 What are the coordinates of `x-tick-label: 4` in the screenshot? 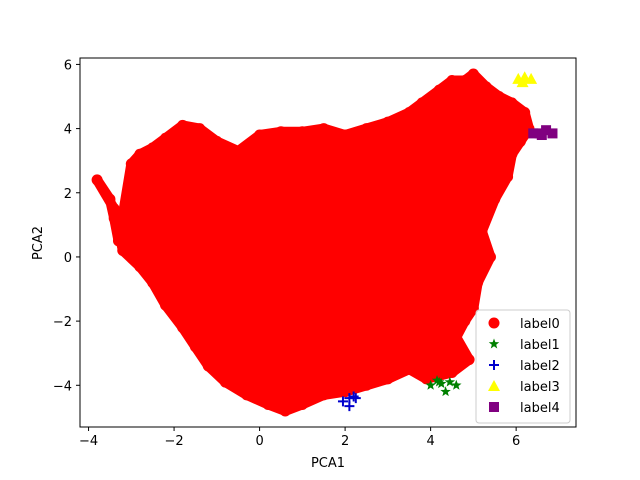 It's located at (430, 441).